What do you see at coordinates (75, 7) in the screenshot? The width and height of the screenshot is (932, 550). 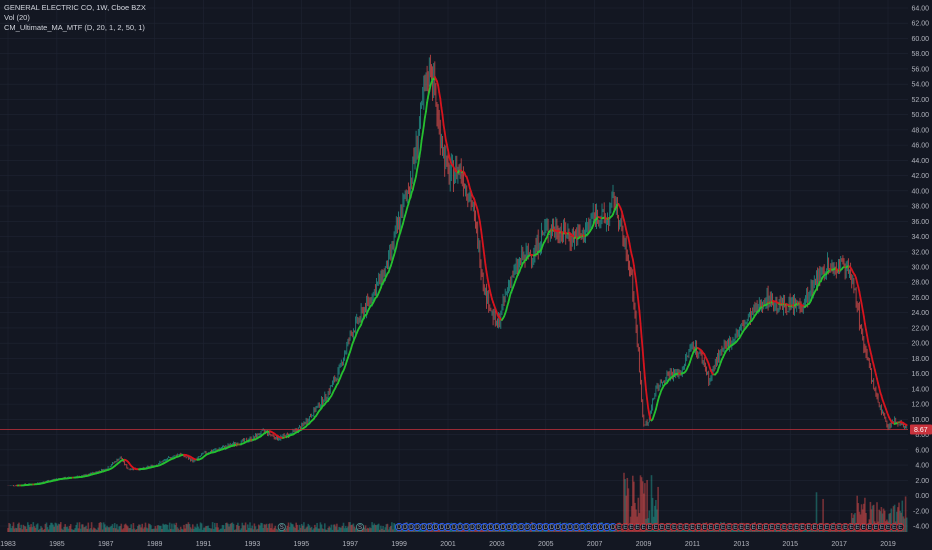 I see `symbol-title: GENERAL ELECTRIC CO, 1W, Cboe BZX` at bounding box center [75, 7].